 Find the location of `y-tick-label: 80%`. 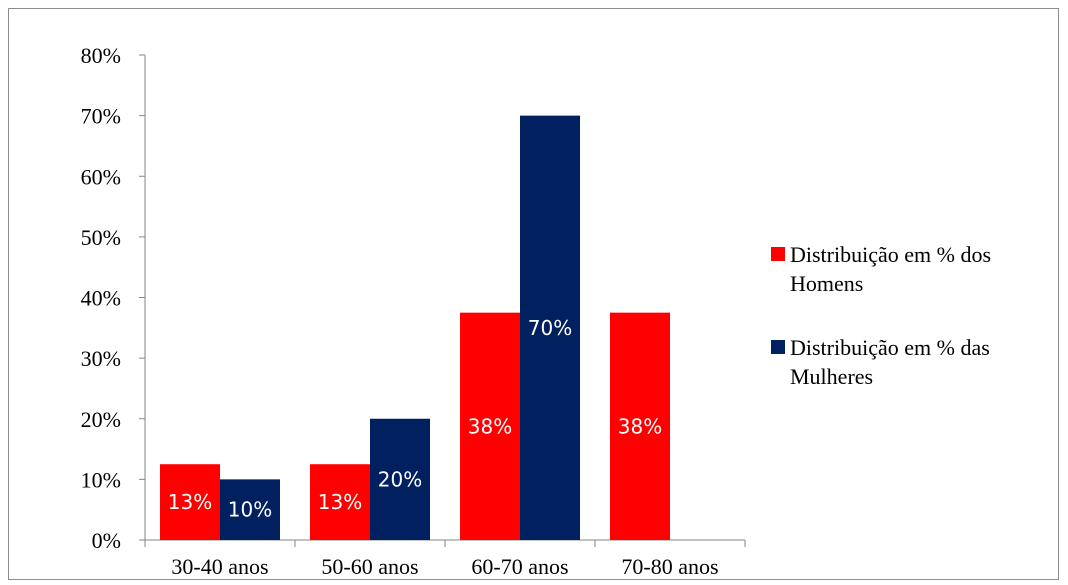

y-tick-label: 80% is located at coordinates (101, 55).